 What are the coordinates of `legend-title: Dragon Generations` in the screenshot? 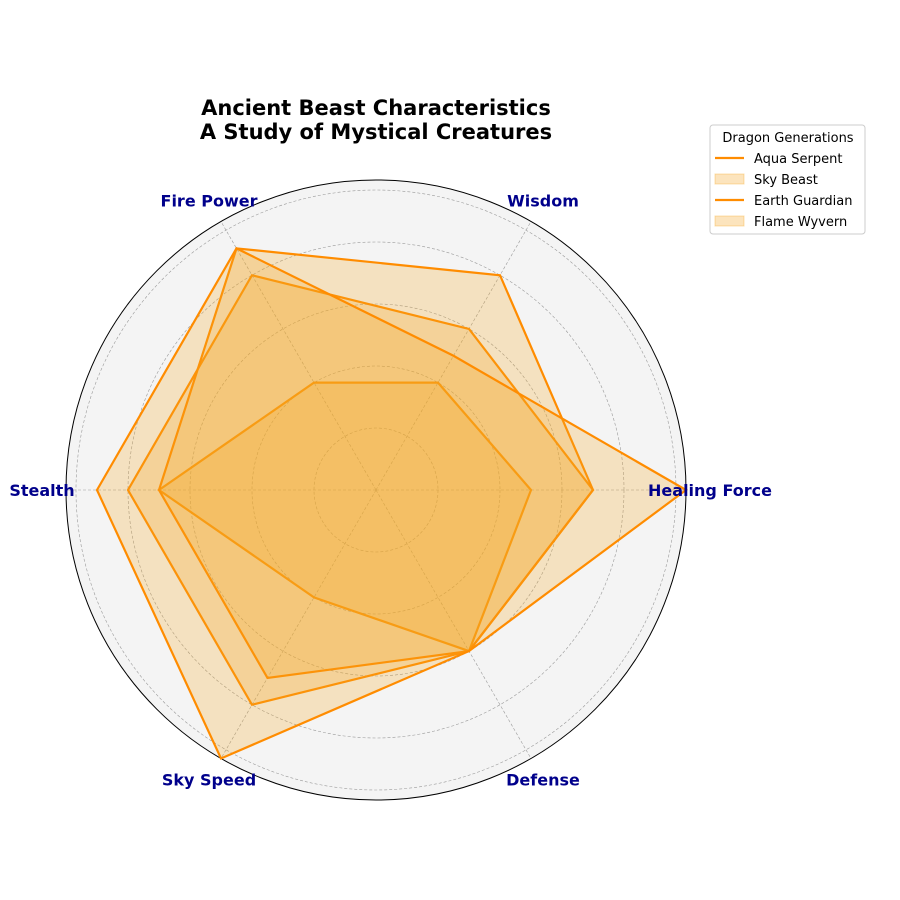 It's located at (787, 138).